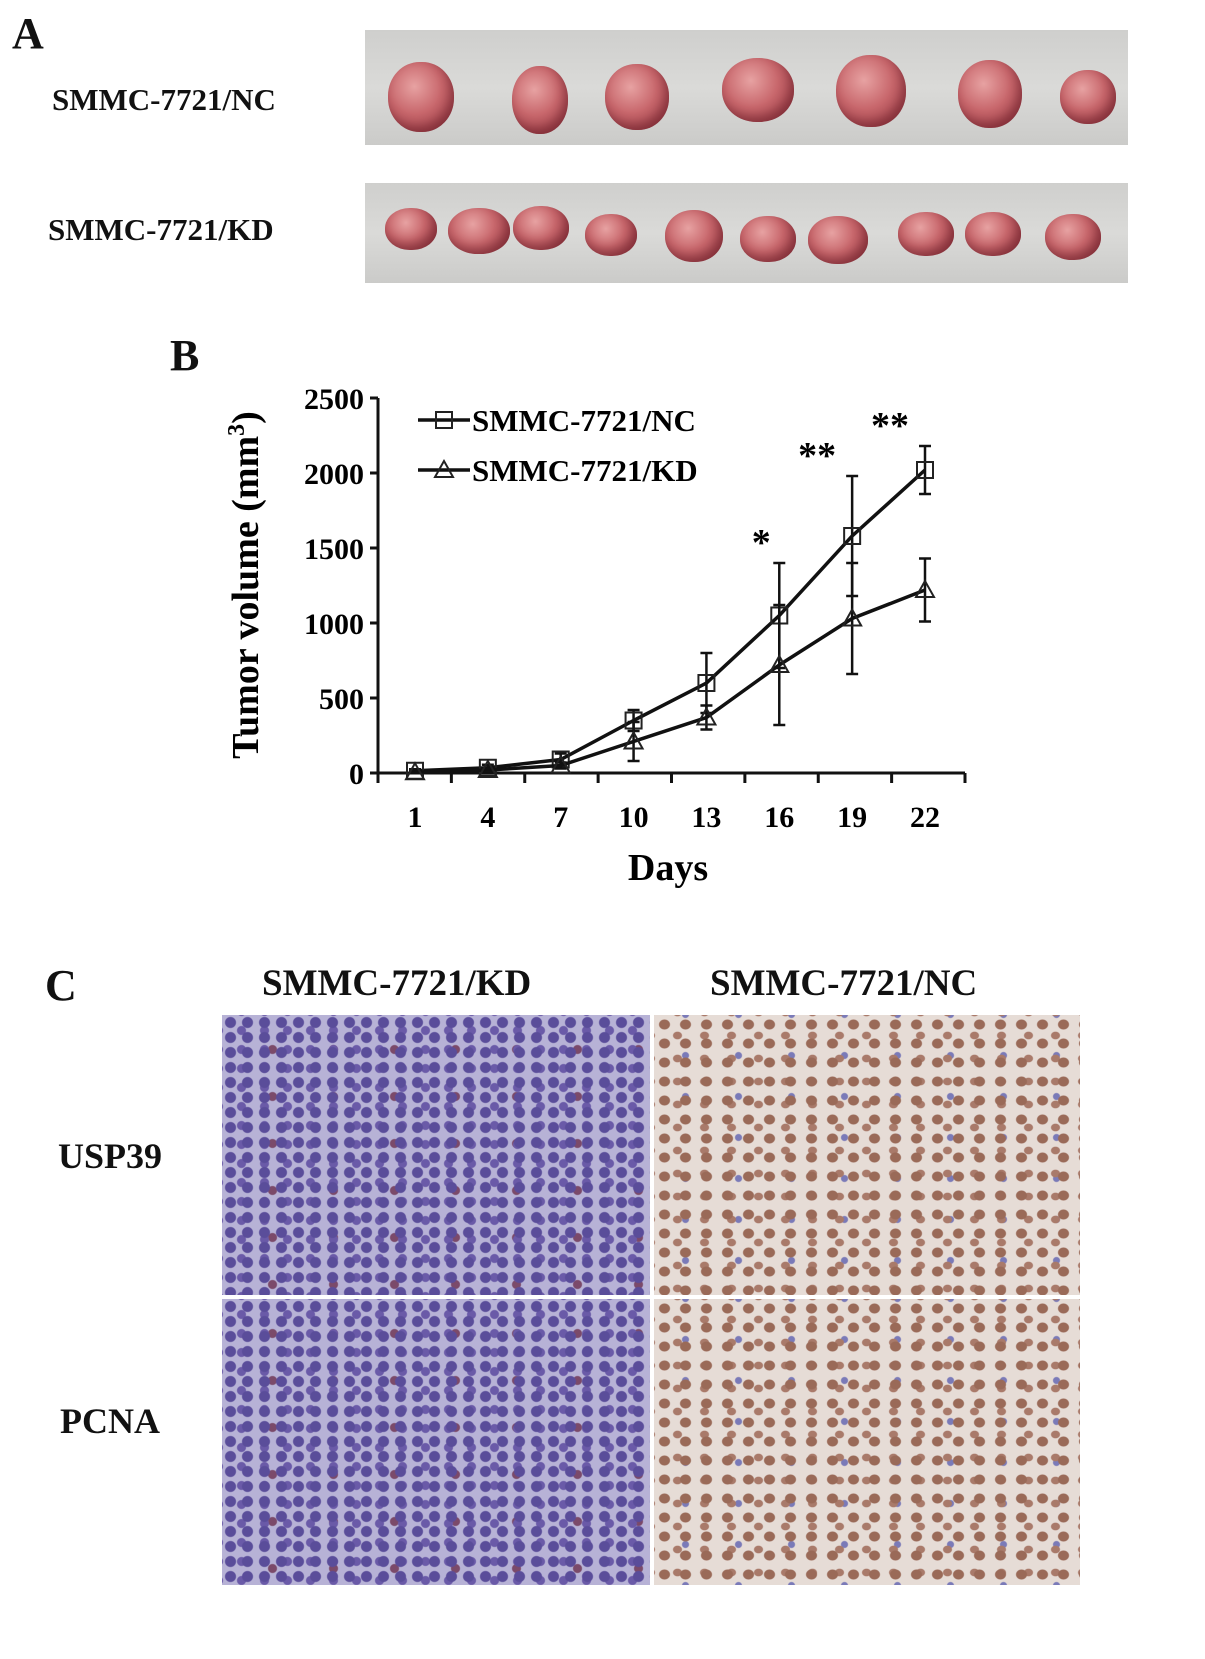 This screenshot has width=1205, height=1659. What do you see at coordinates (844, 983) in the screenshot?
I see `column-label-nc: SMMC-7721/NC` at bounding box center [844, 983].